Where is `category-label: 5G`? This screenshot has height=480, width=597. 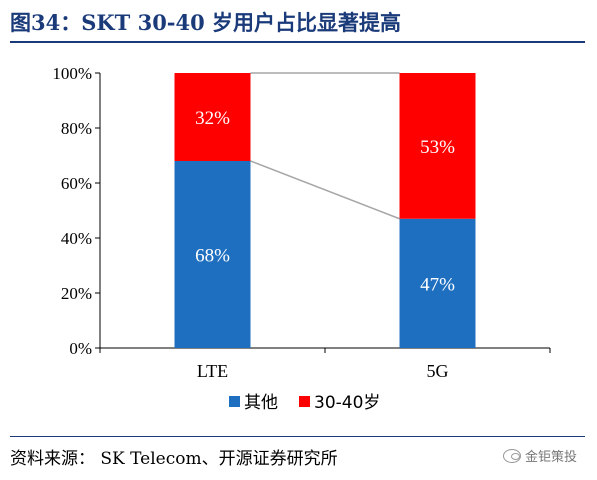 category-label: 5G is located at coordinates (438, 371).